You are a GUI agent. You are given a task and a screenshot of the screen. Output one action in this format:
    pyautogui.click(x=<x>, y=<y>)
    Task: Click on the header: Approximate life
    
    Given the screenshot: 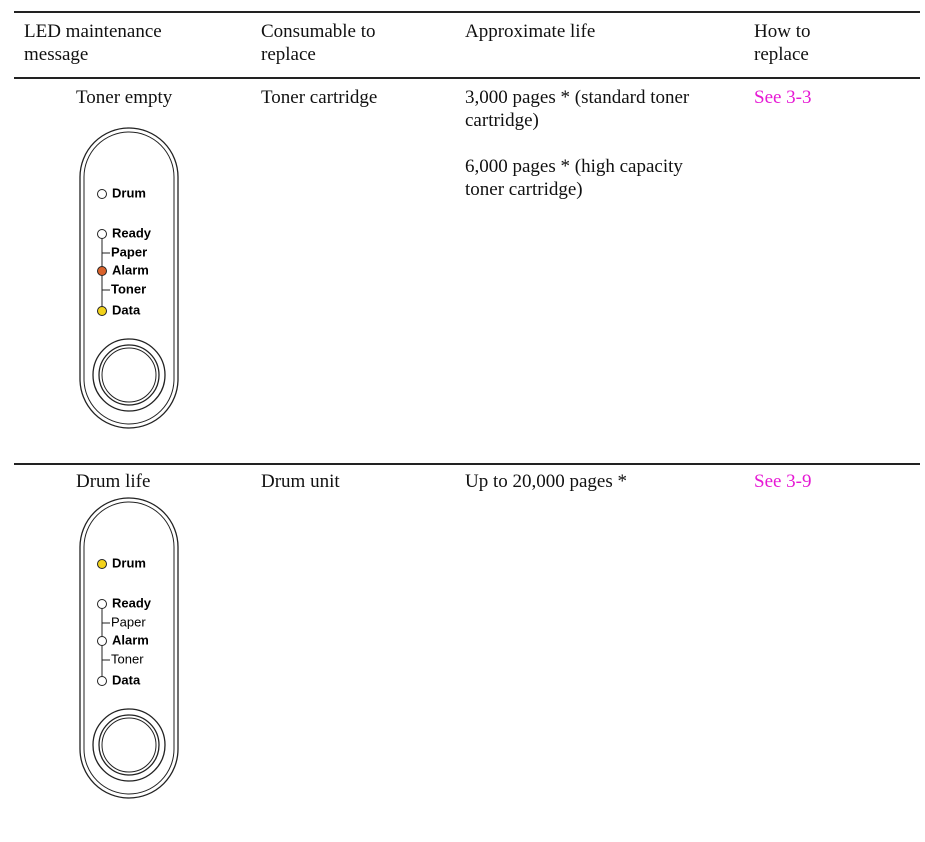 What is the action you would take?
    pyautogui.click(x=530, y=31)
    